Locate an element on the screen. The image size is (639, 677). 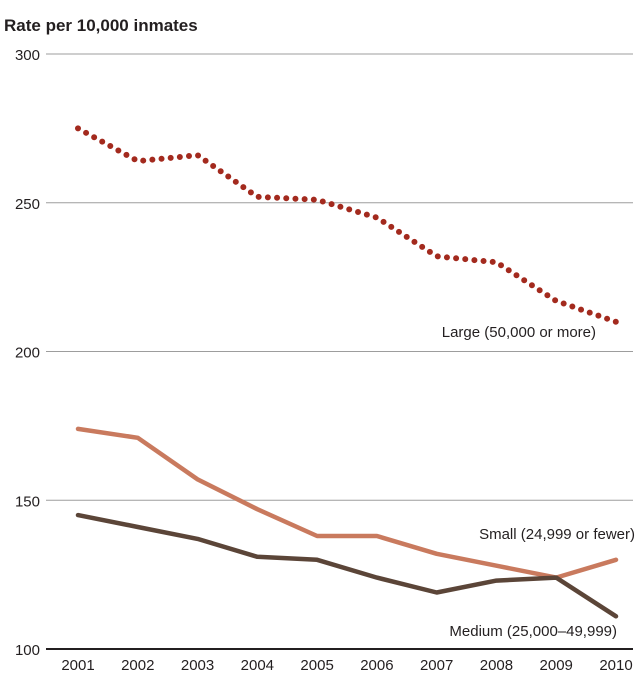
y-axis-label: Rate per 10,000 inmates is located at coordinates (101, 25).